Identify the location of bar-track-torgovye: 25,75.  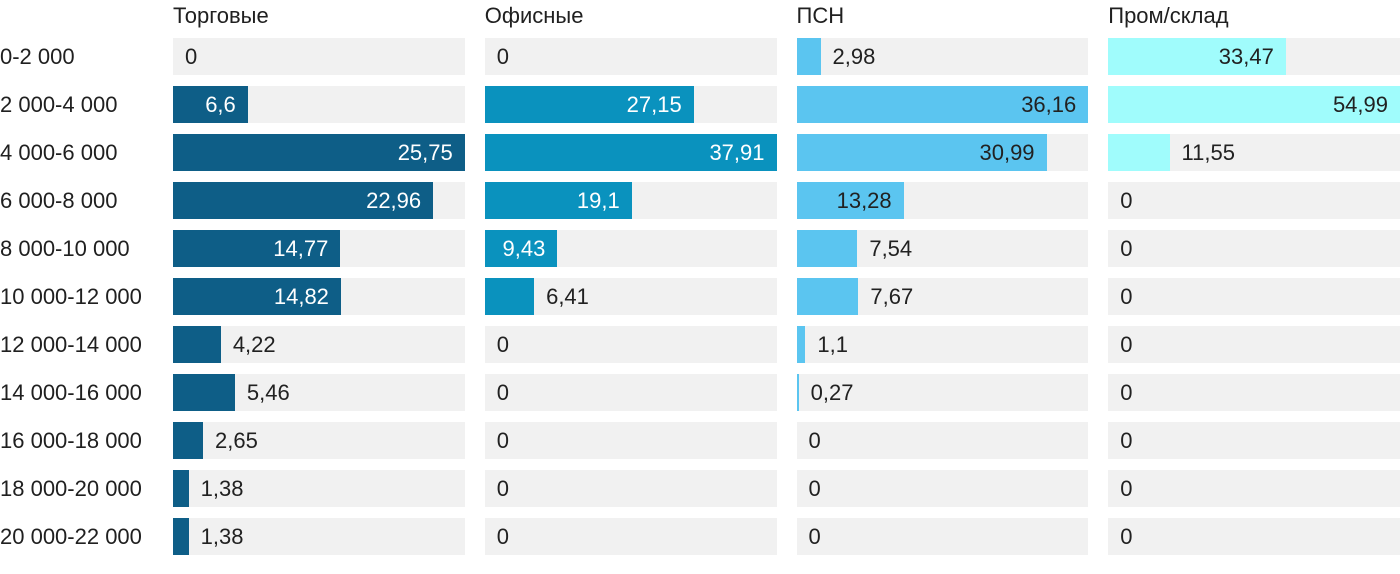
(319, 152).